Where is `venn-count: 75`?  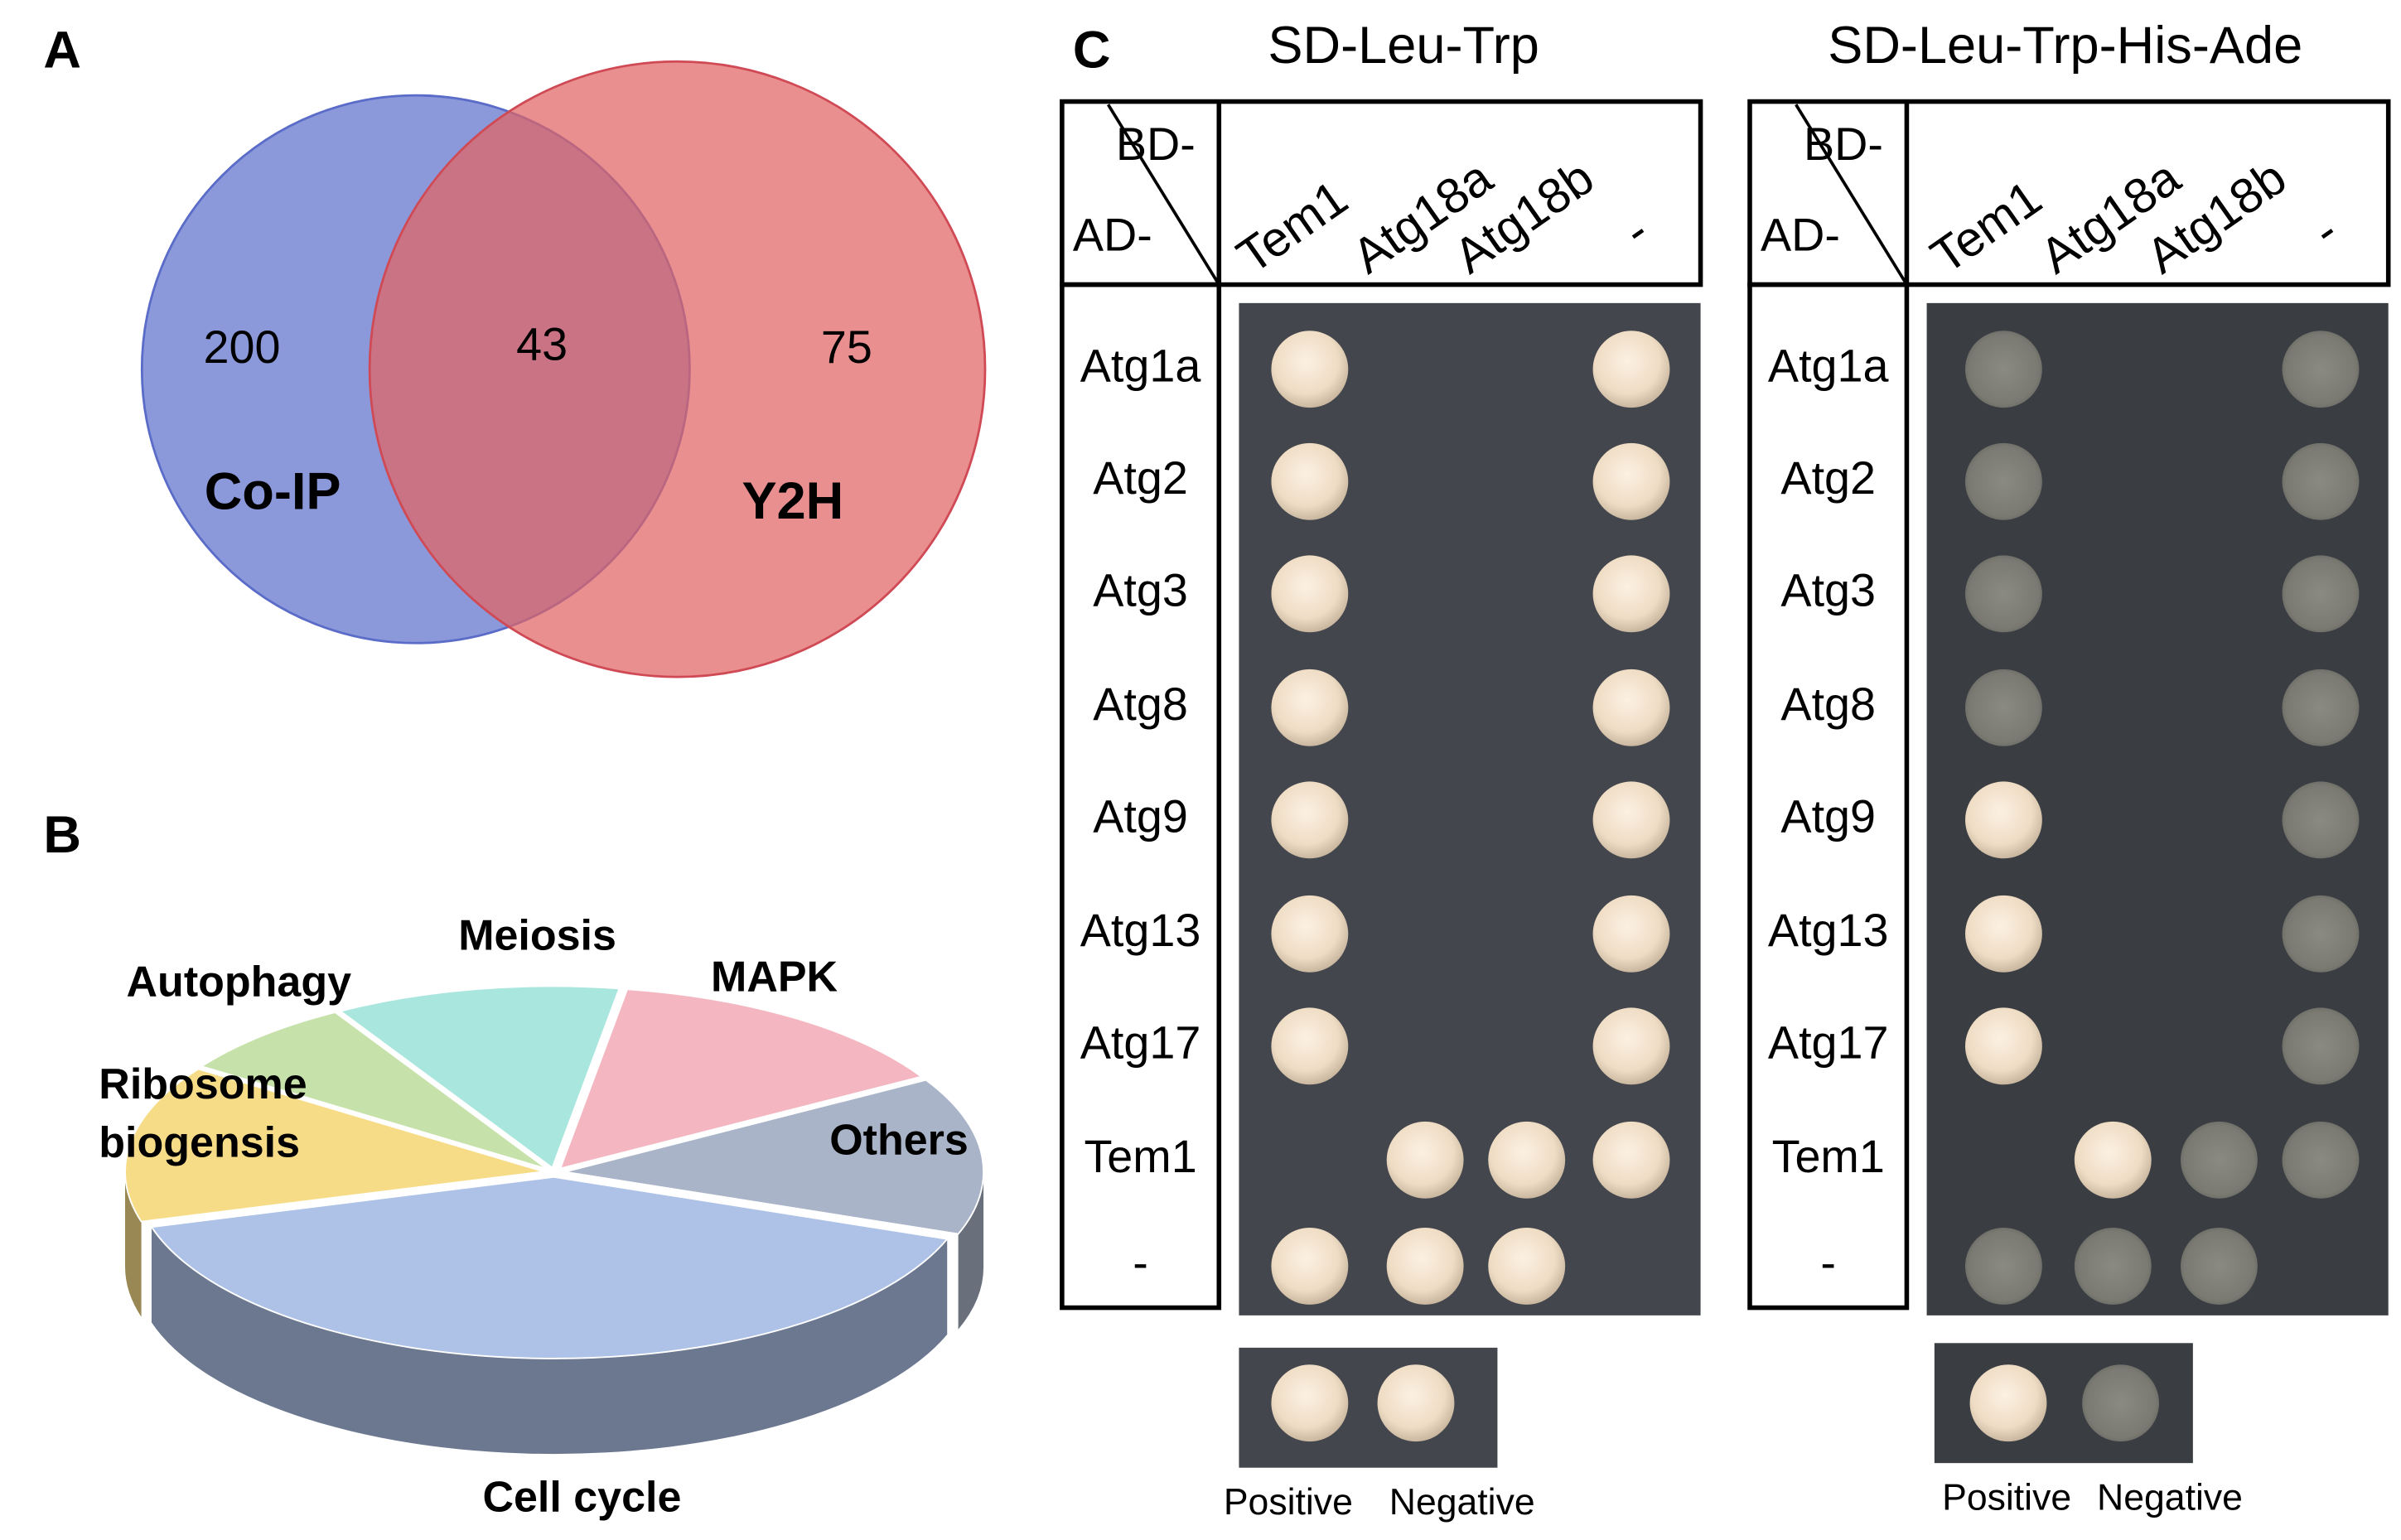
venn-count: 75 is located at coordinates (847, 347).